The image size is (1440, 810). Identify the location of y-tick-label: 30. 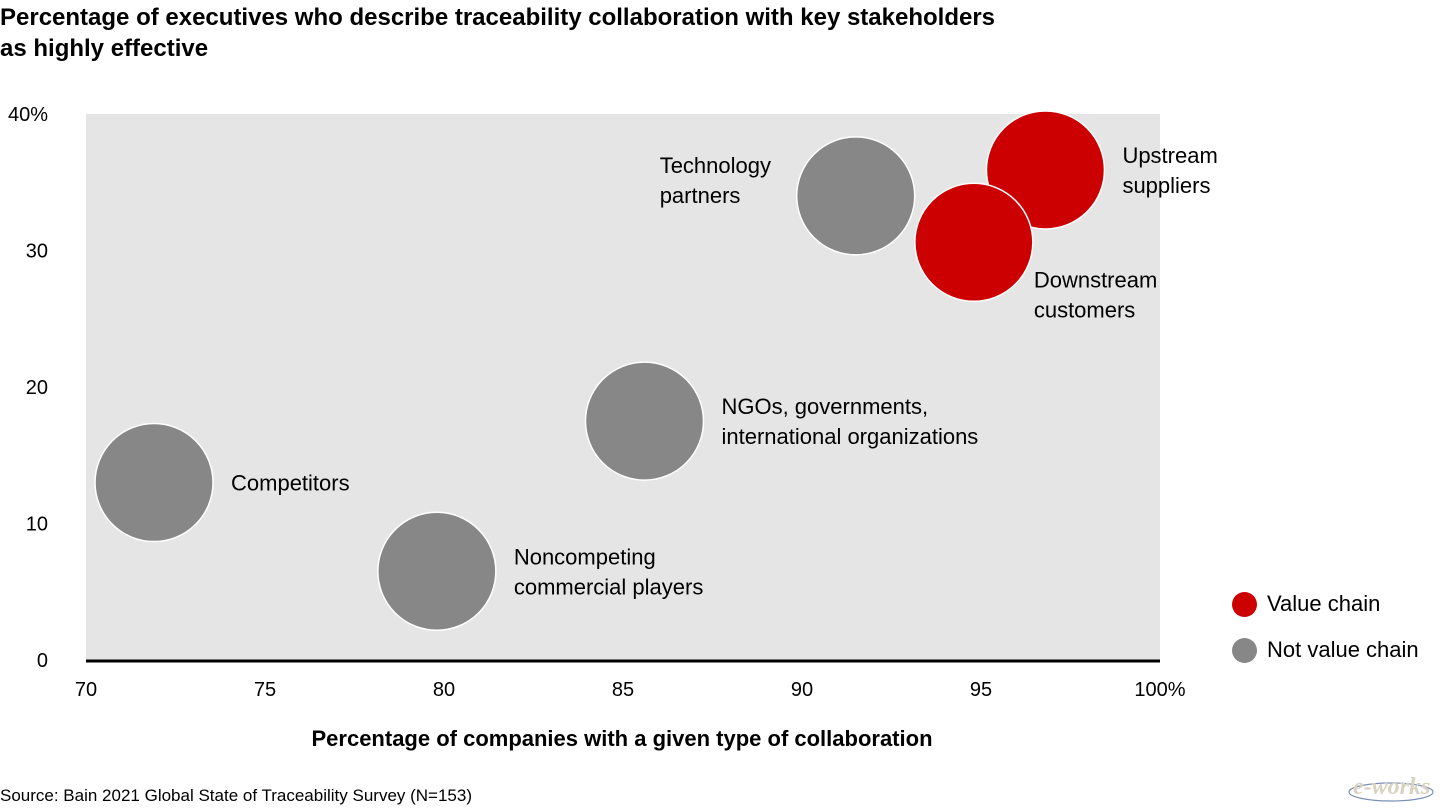
(37, 252).